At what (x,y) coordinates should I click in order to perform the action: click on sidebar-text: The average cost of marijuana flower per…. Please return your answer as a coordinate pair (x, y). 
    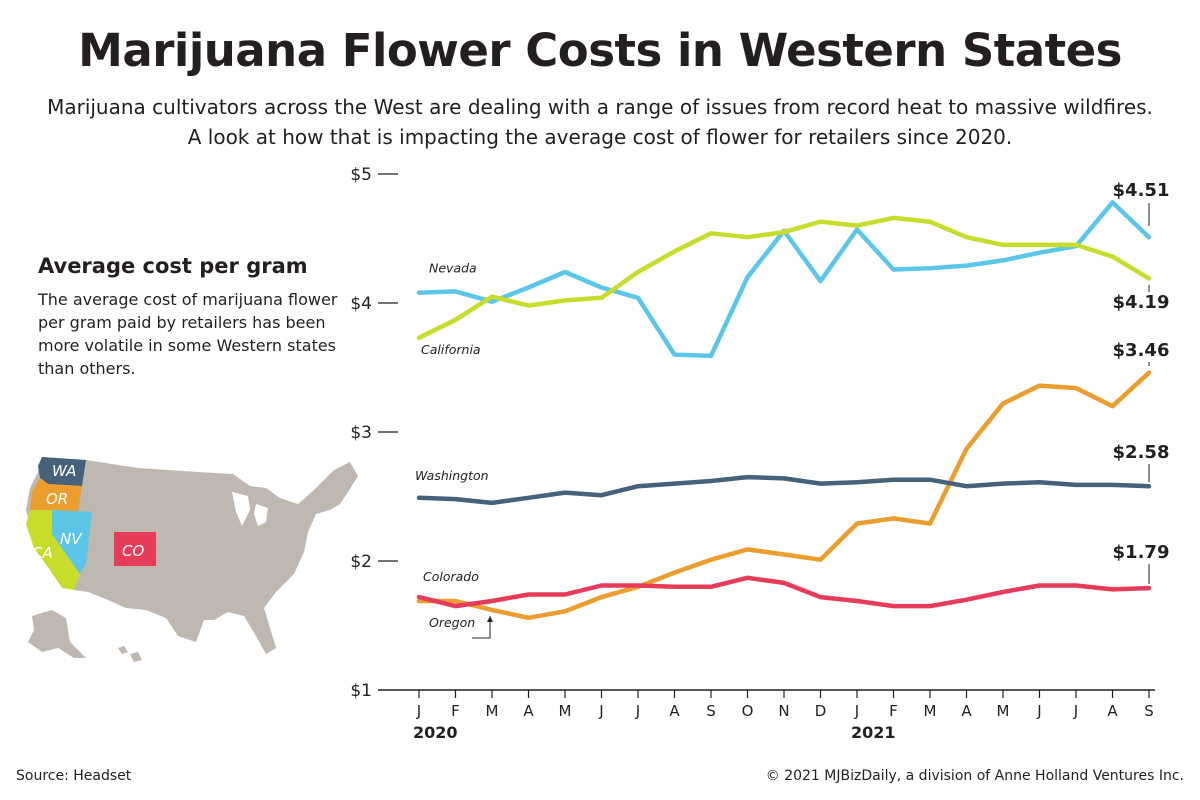
    Looking at the image, I should click on (188, 334).